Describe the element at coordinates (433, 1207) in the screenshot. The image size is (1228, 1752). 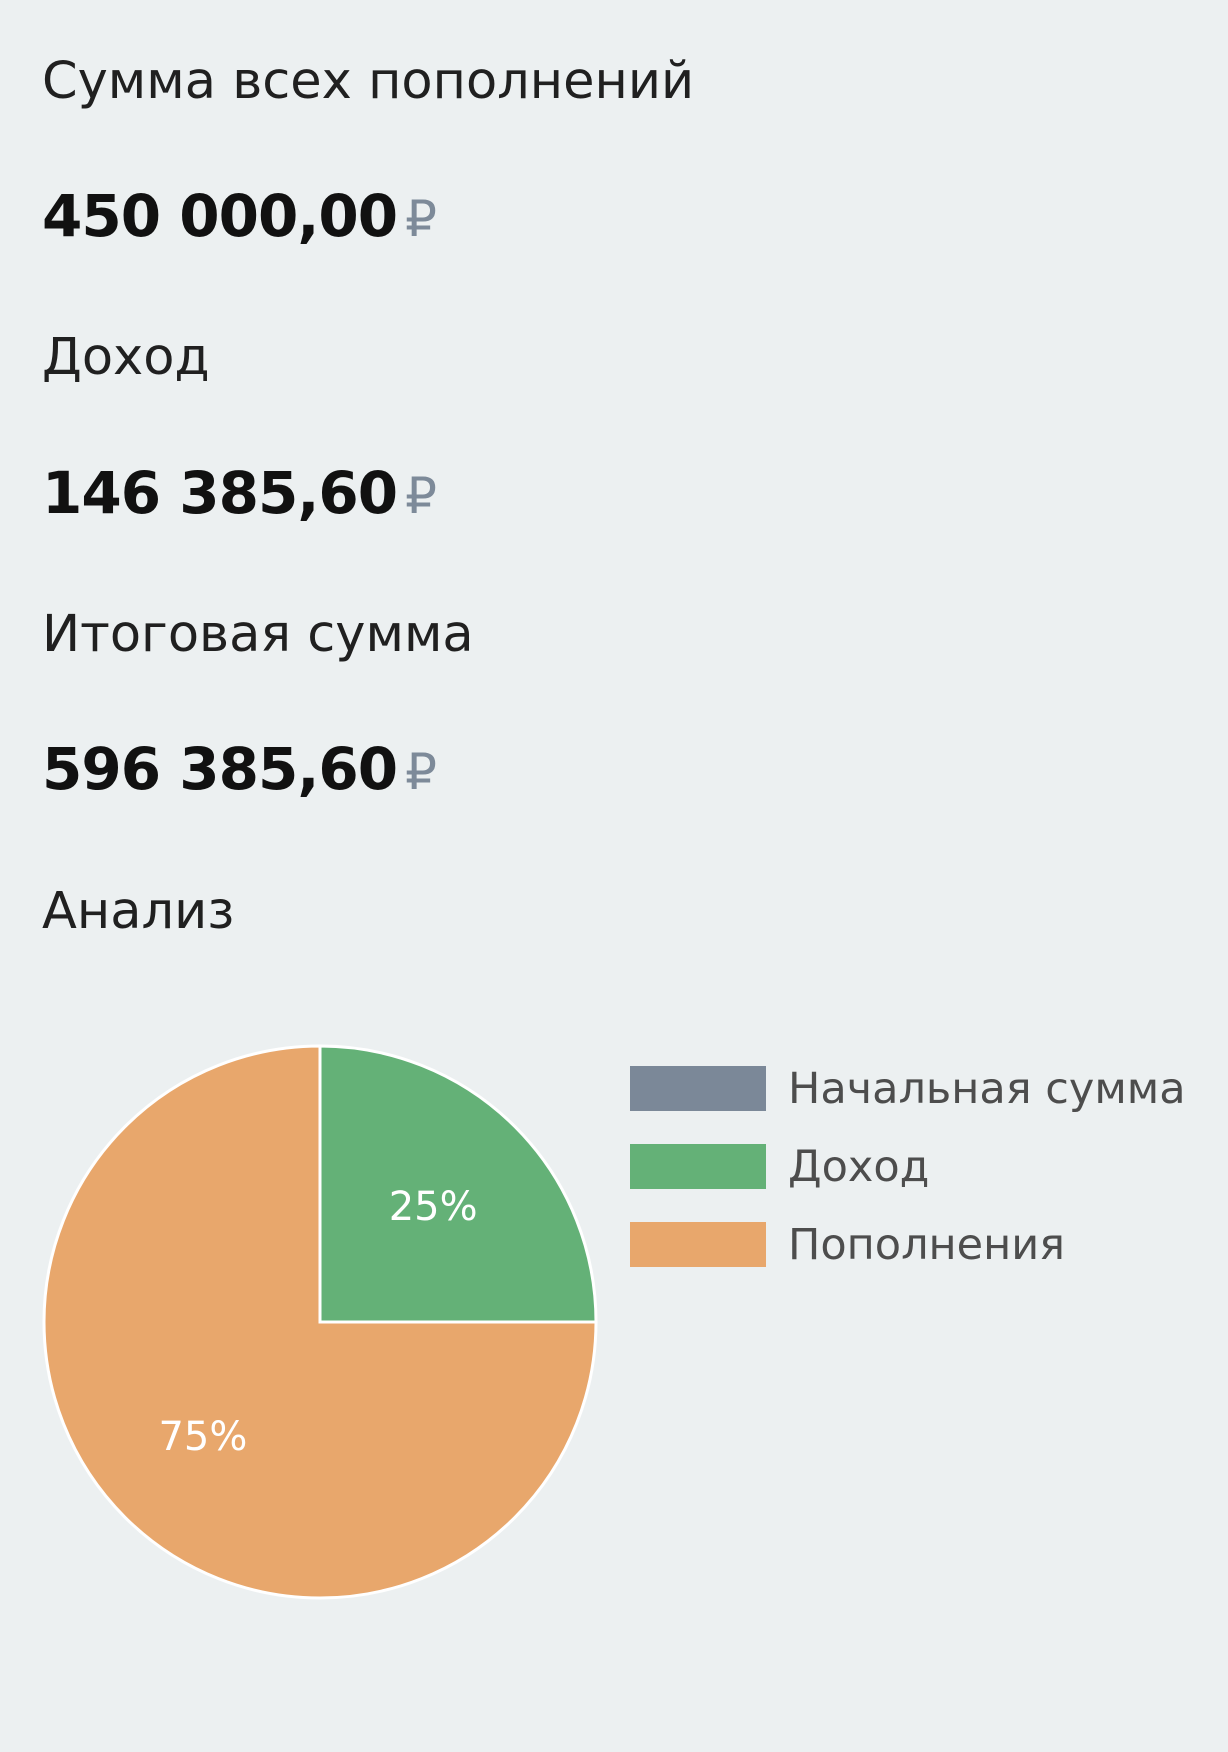
I see `pie-slice-label-1: 25%` at that location.